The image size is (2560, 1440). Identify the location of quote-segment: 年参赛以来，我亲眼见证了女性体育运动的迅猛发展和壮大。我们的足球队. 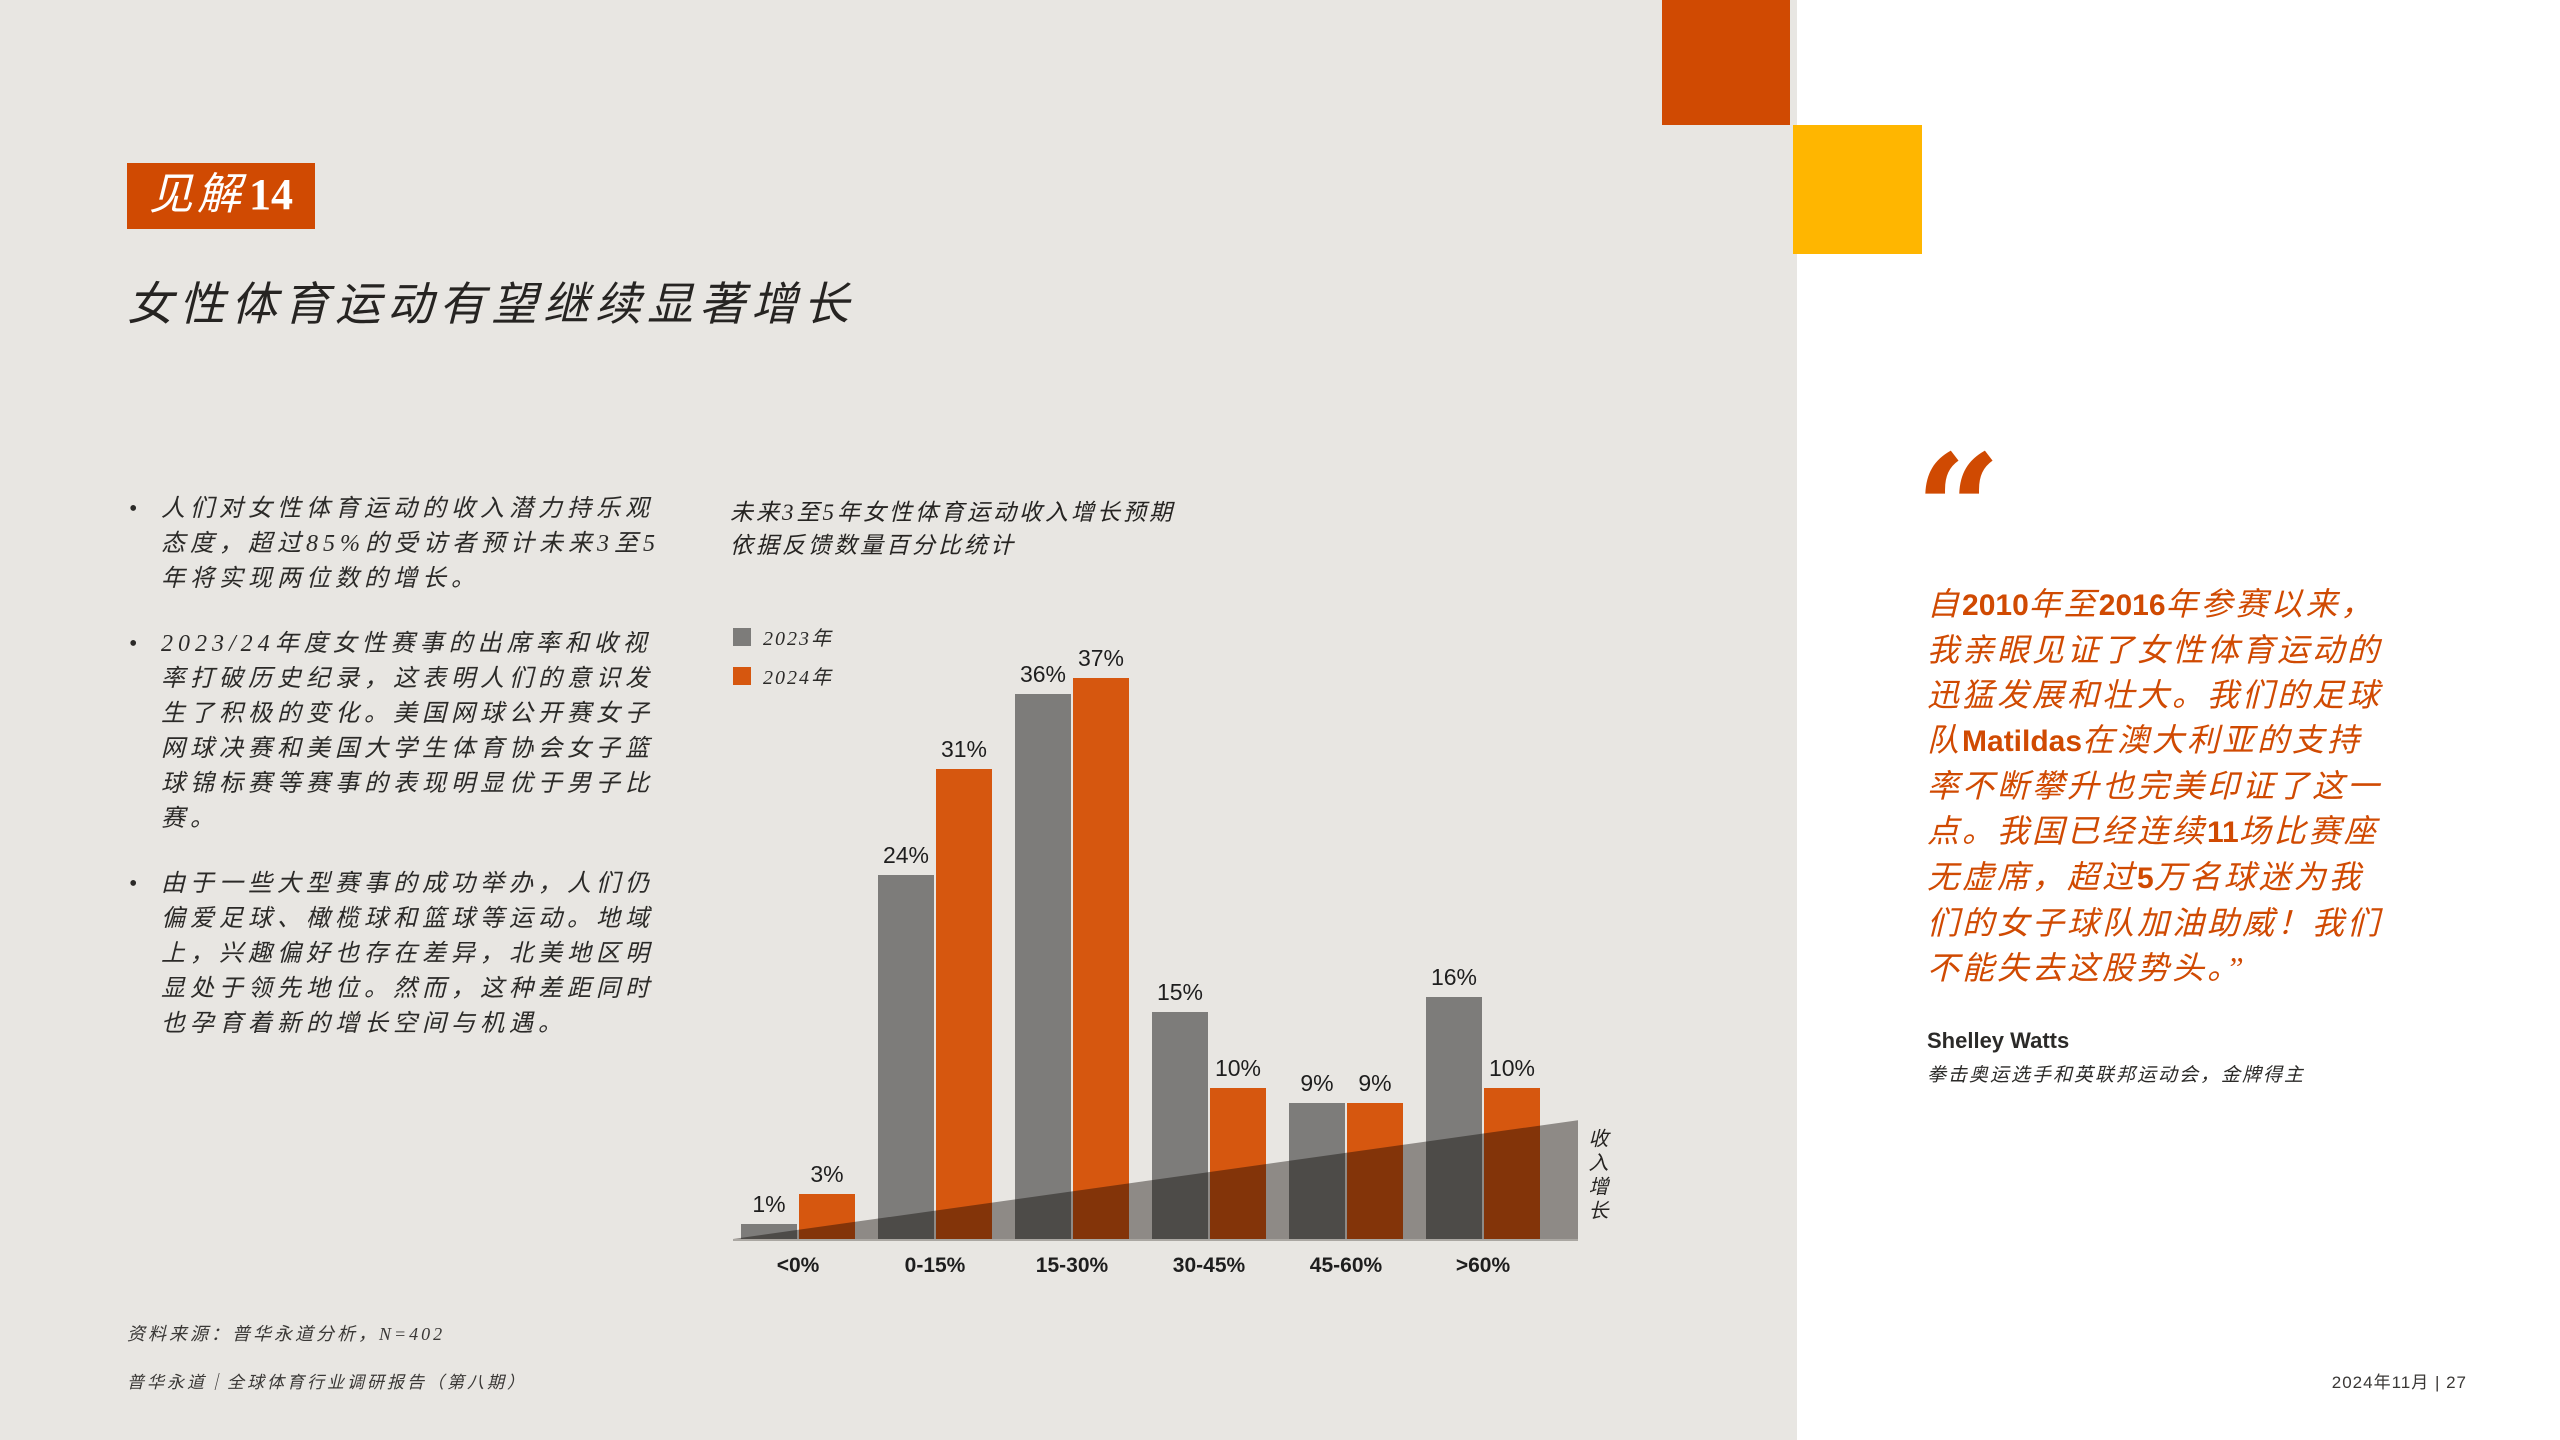
(2155, 672).